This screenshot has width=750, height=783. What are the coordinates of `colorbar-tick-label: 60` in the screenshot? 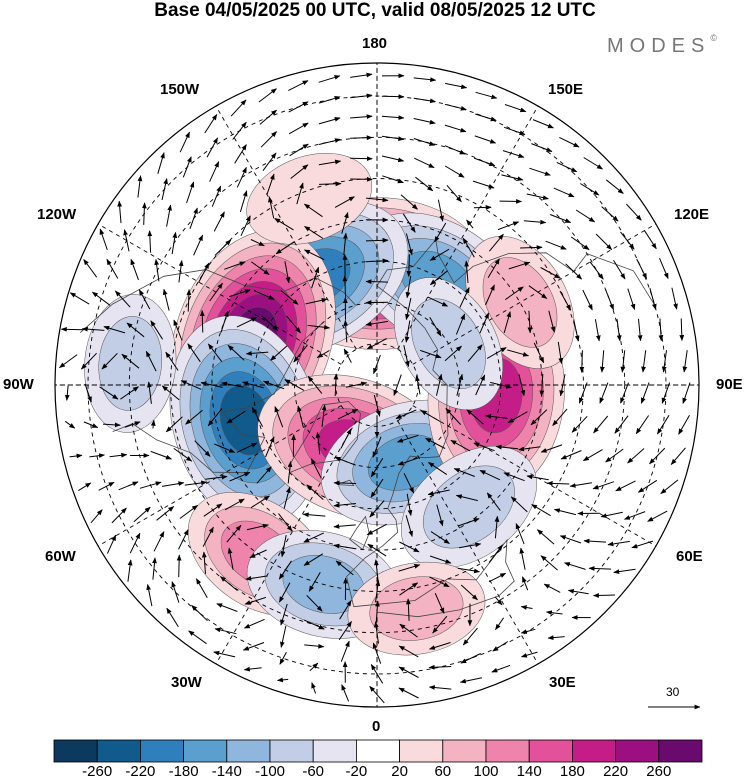 It's located at (443, 771).